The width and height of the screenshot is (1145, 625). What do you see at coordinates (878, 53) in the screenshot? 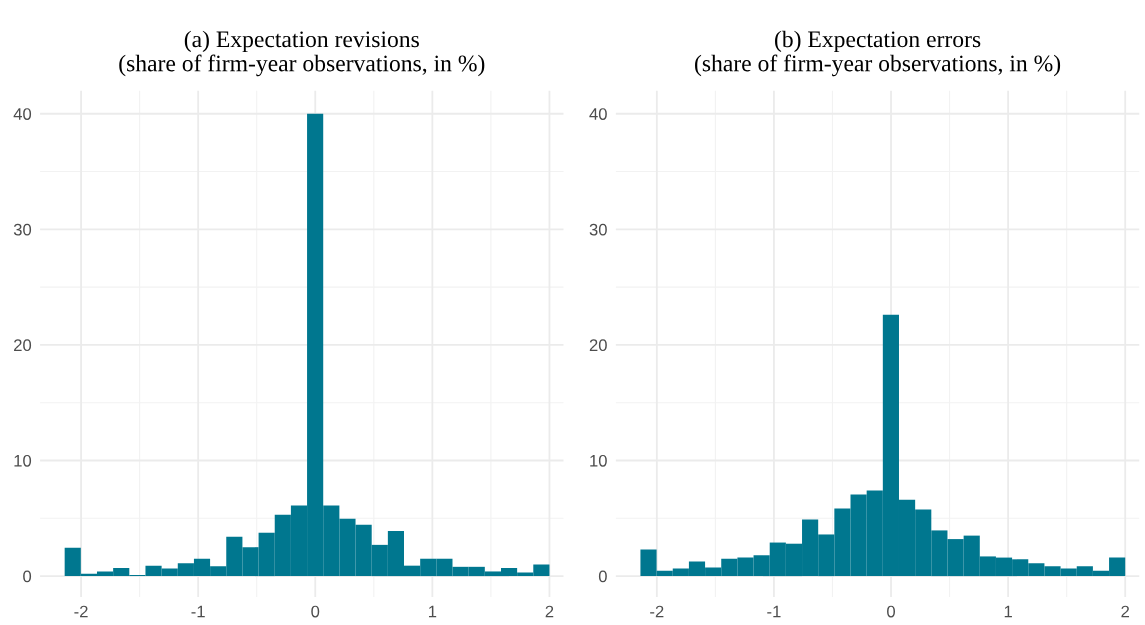
I see `chart-title: (b) Expectation errors (share of firm-year observations, in %)` at bounding box center [878, 53].